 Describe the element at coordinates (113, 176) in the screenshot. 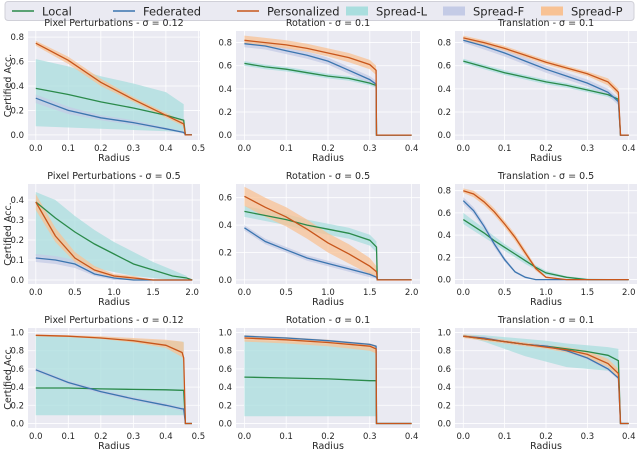

I see `subplot-title: Pixel Perturbations - σ = 0.5` at that location.